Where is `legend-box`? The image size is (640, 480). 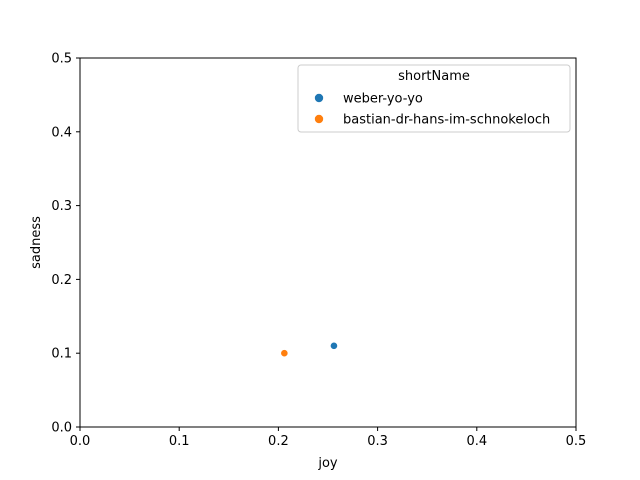
legend-box is located at coordinates (434, 98).